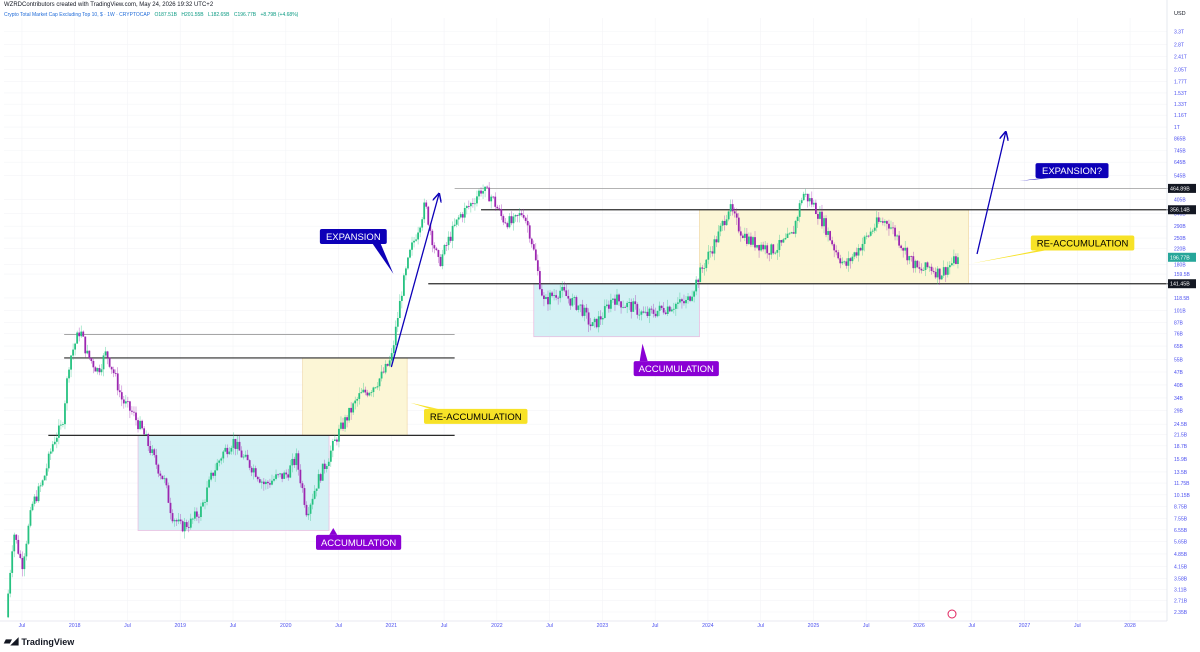 The height and width of the screenshot is (652, 1200). What do you see at coordinates (475, 416) in the screenshot?
I see `reaccumulation-label` at bounding box center [475, 416].